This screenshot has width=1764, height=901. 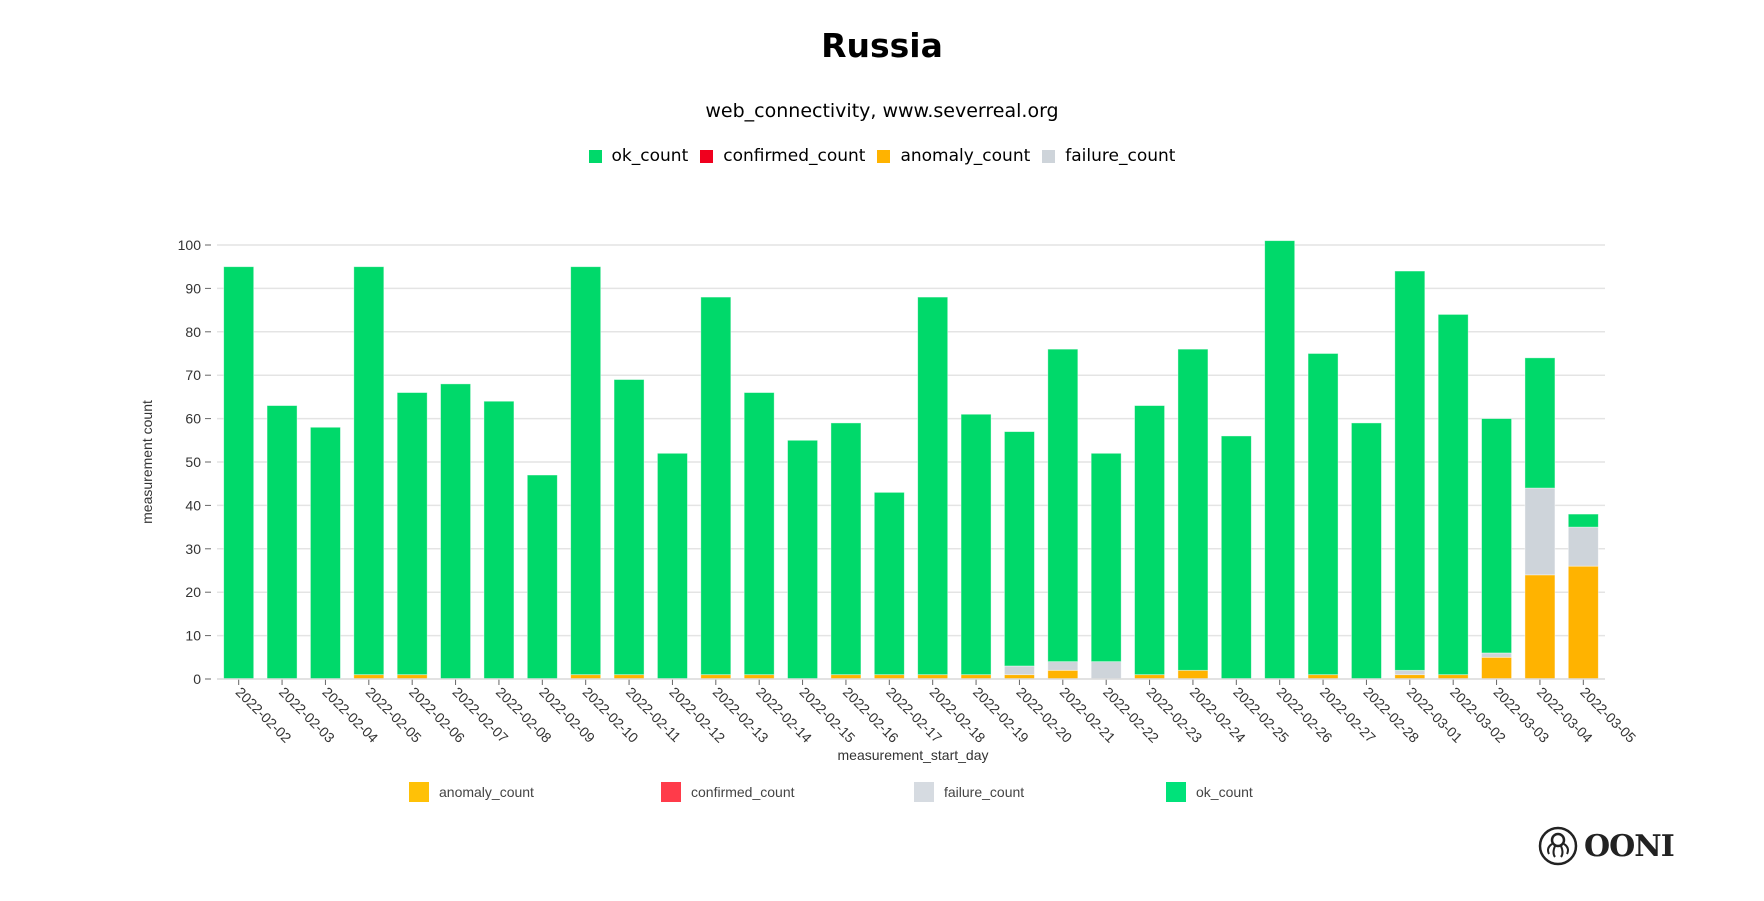 I want to click on y-tick-label: 50, so click(x=193, y=462).